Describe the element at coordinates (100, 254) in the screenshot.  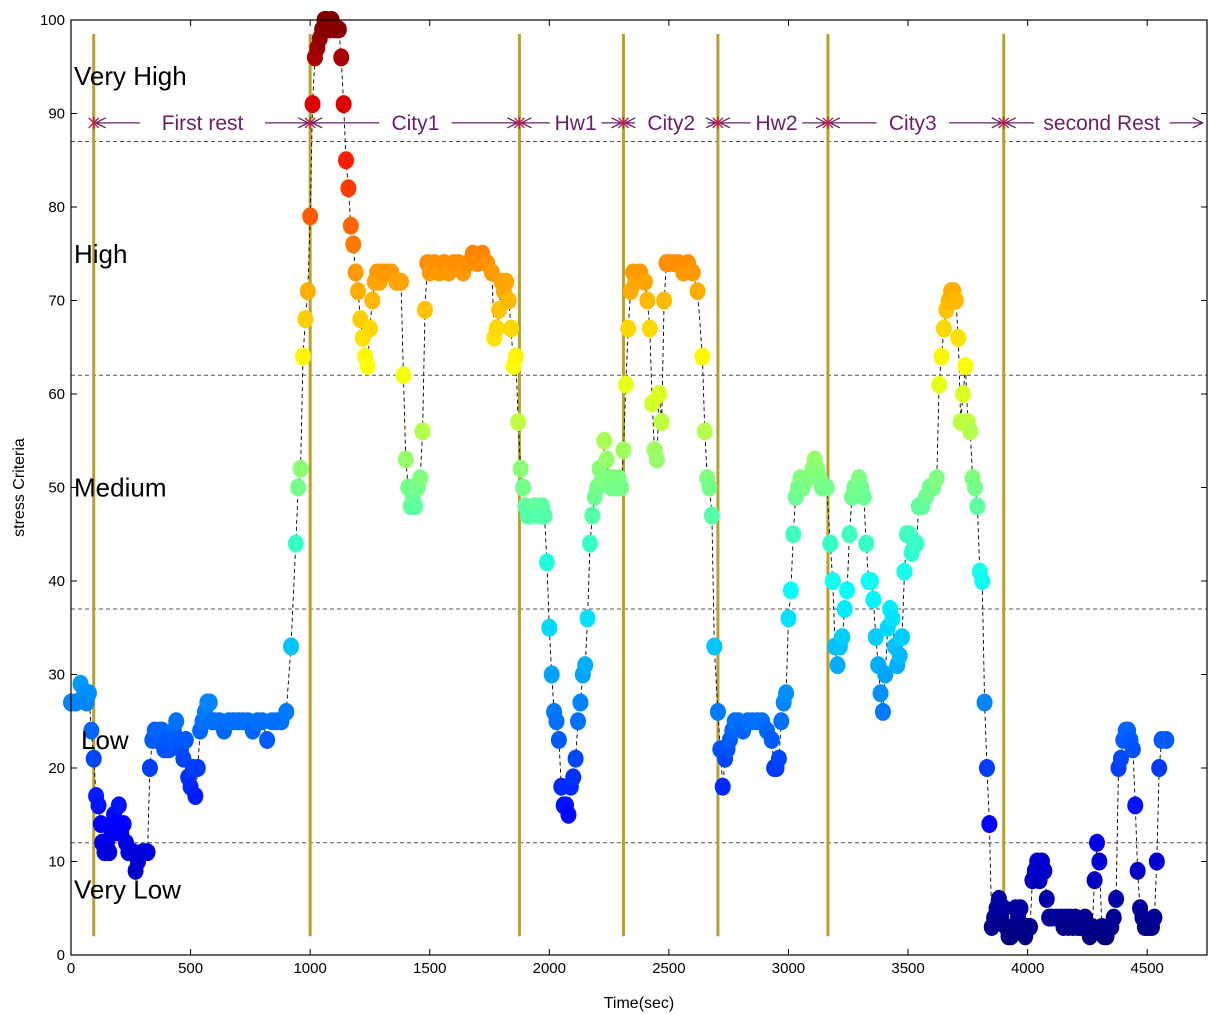
I see `level-label: High` at that location.